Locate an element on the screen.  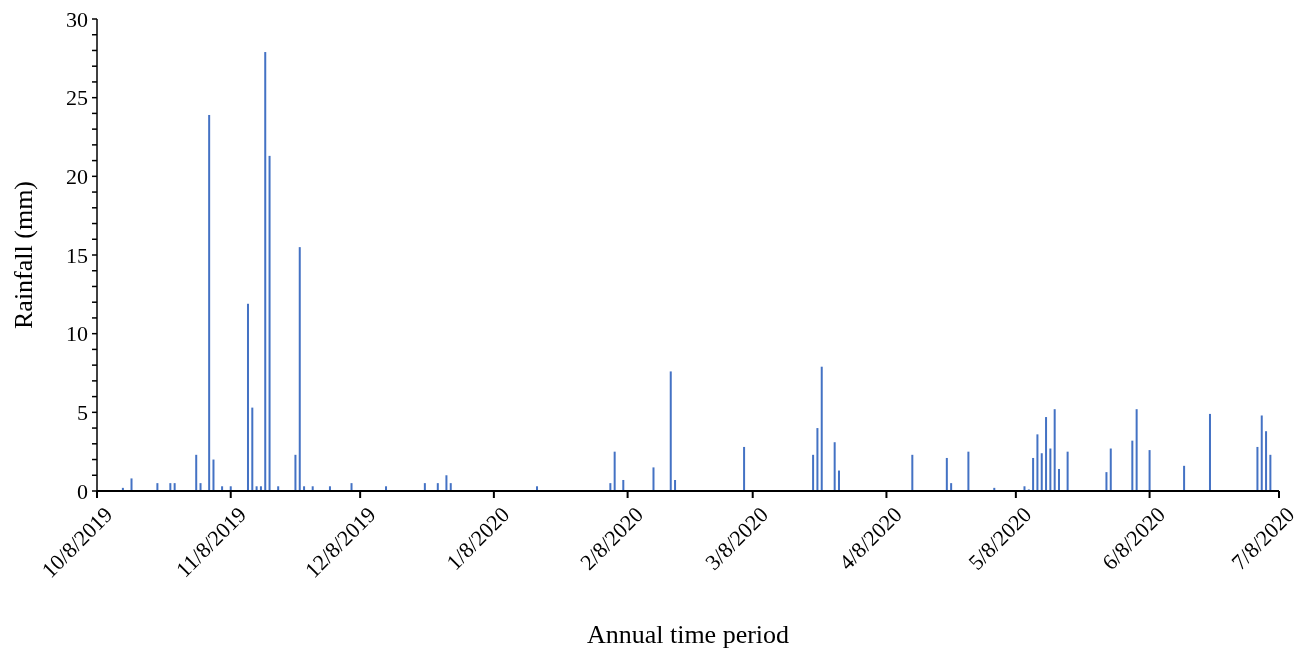
y-tick-label: 20 is located at coordinates (77, 177).